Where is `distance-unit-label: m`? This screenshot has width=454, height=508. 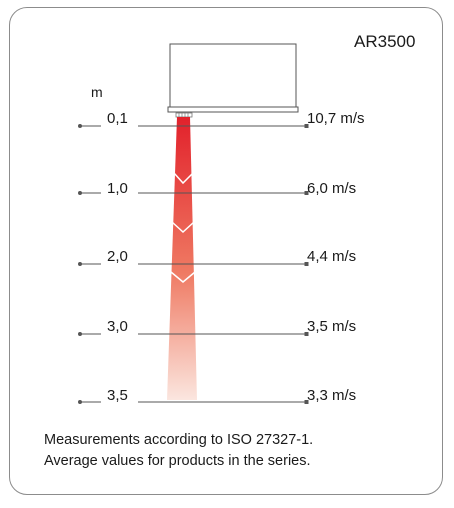
distance-unit-label: m is located at coordinates (97, 92).